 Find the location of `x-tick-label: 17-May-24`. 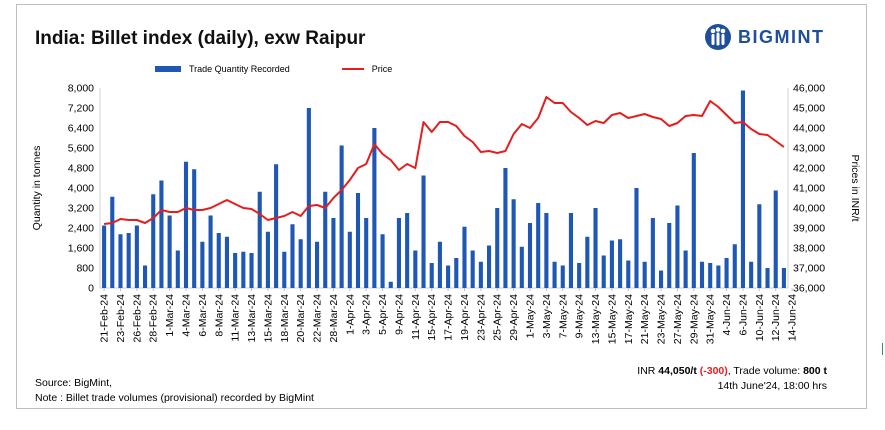

x-tick-label: 17-May-24 is located at coordinates (629, 319).